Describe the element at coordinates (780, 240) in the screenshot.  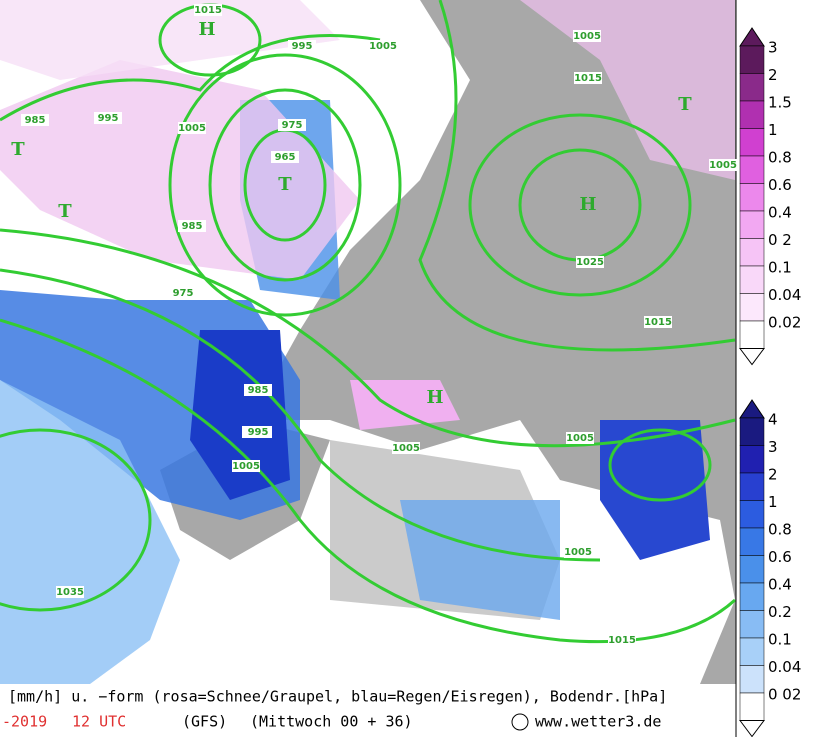
I see `scale-label: 0 2` at that location.